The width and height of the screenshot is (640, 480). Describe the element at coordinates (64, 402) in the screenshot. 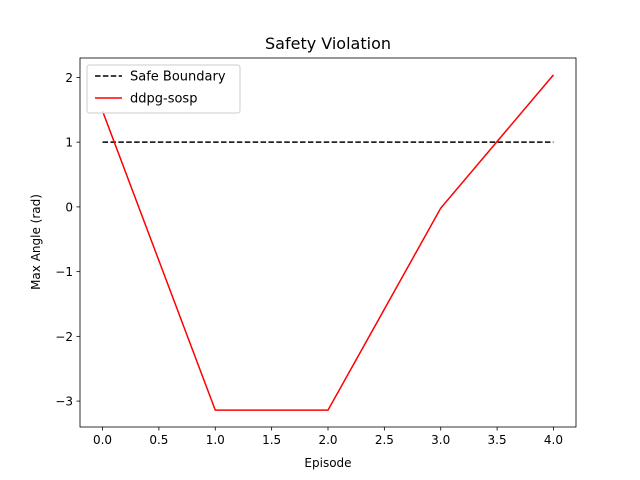

I see `y-tick-label: −3` at that location.